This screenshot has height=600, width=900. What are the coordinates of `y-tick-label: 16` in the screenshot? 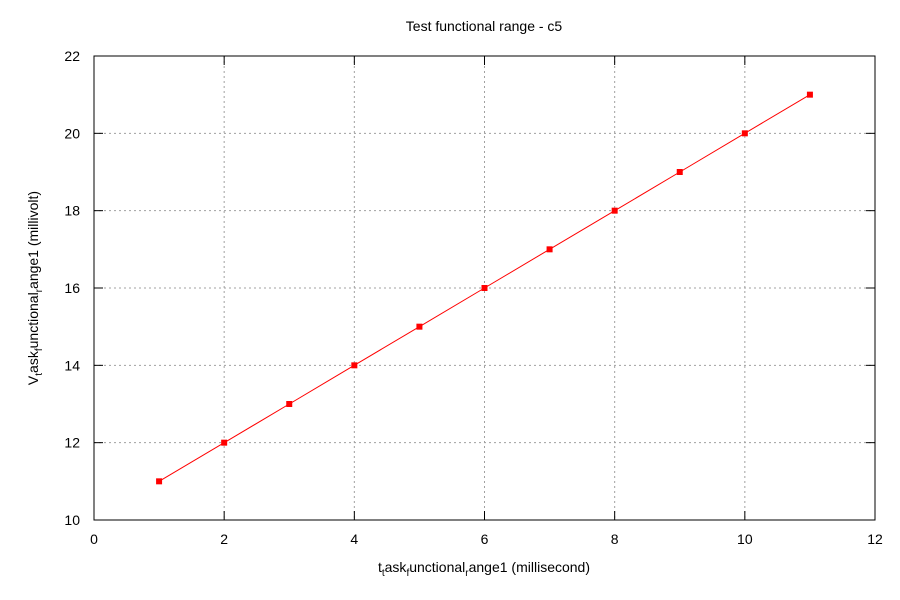 It's located at (72, 288).